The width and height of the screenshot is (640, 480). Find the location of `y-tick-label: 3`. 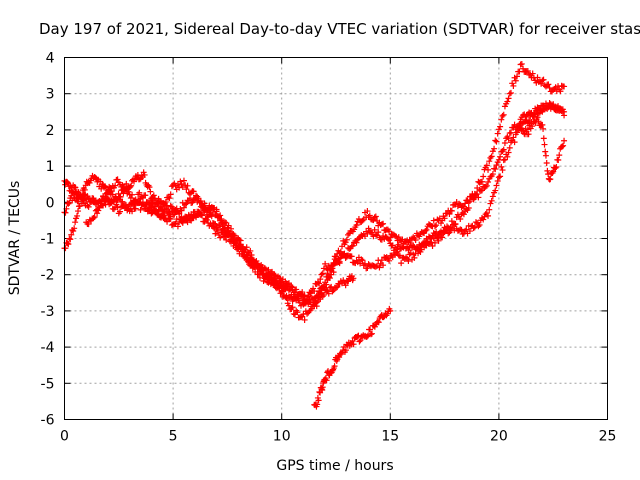

y-tick-label: 3 is located at coordinates (50, 95).